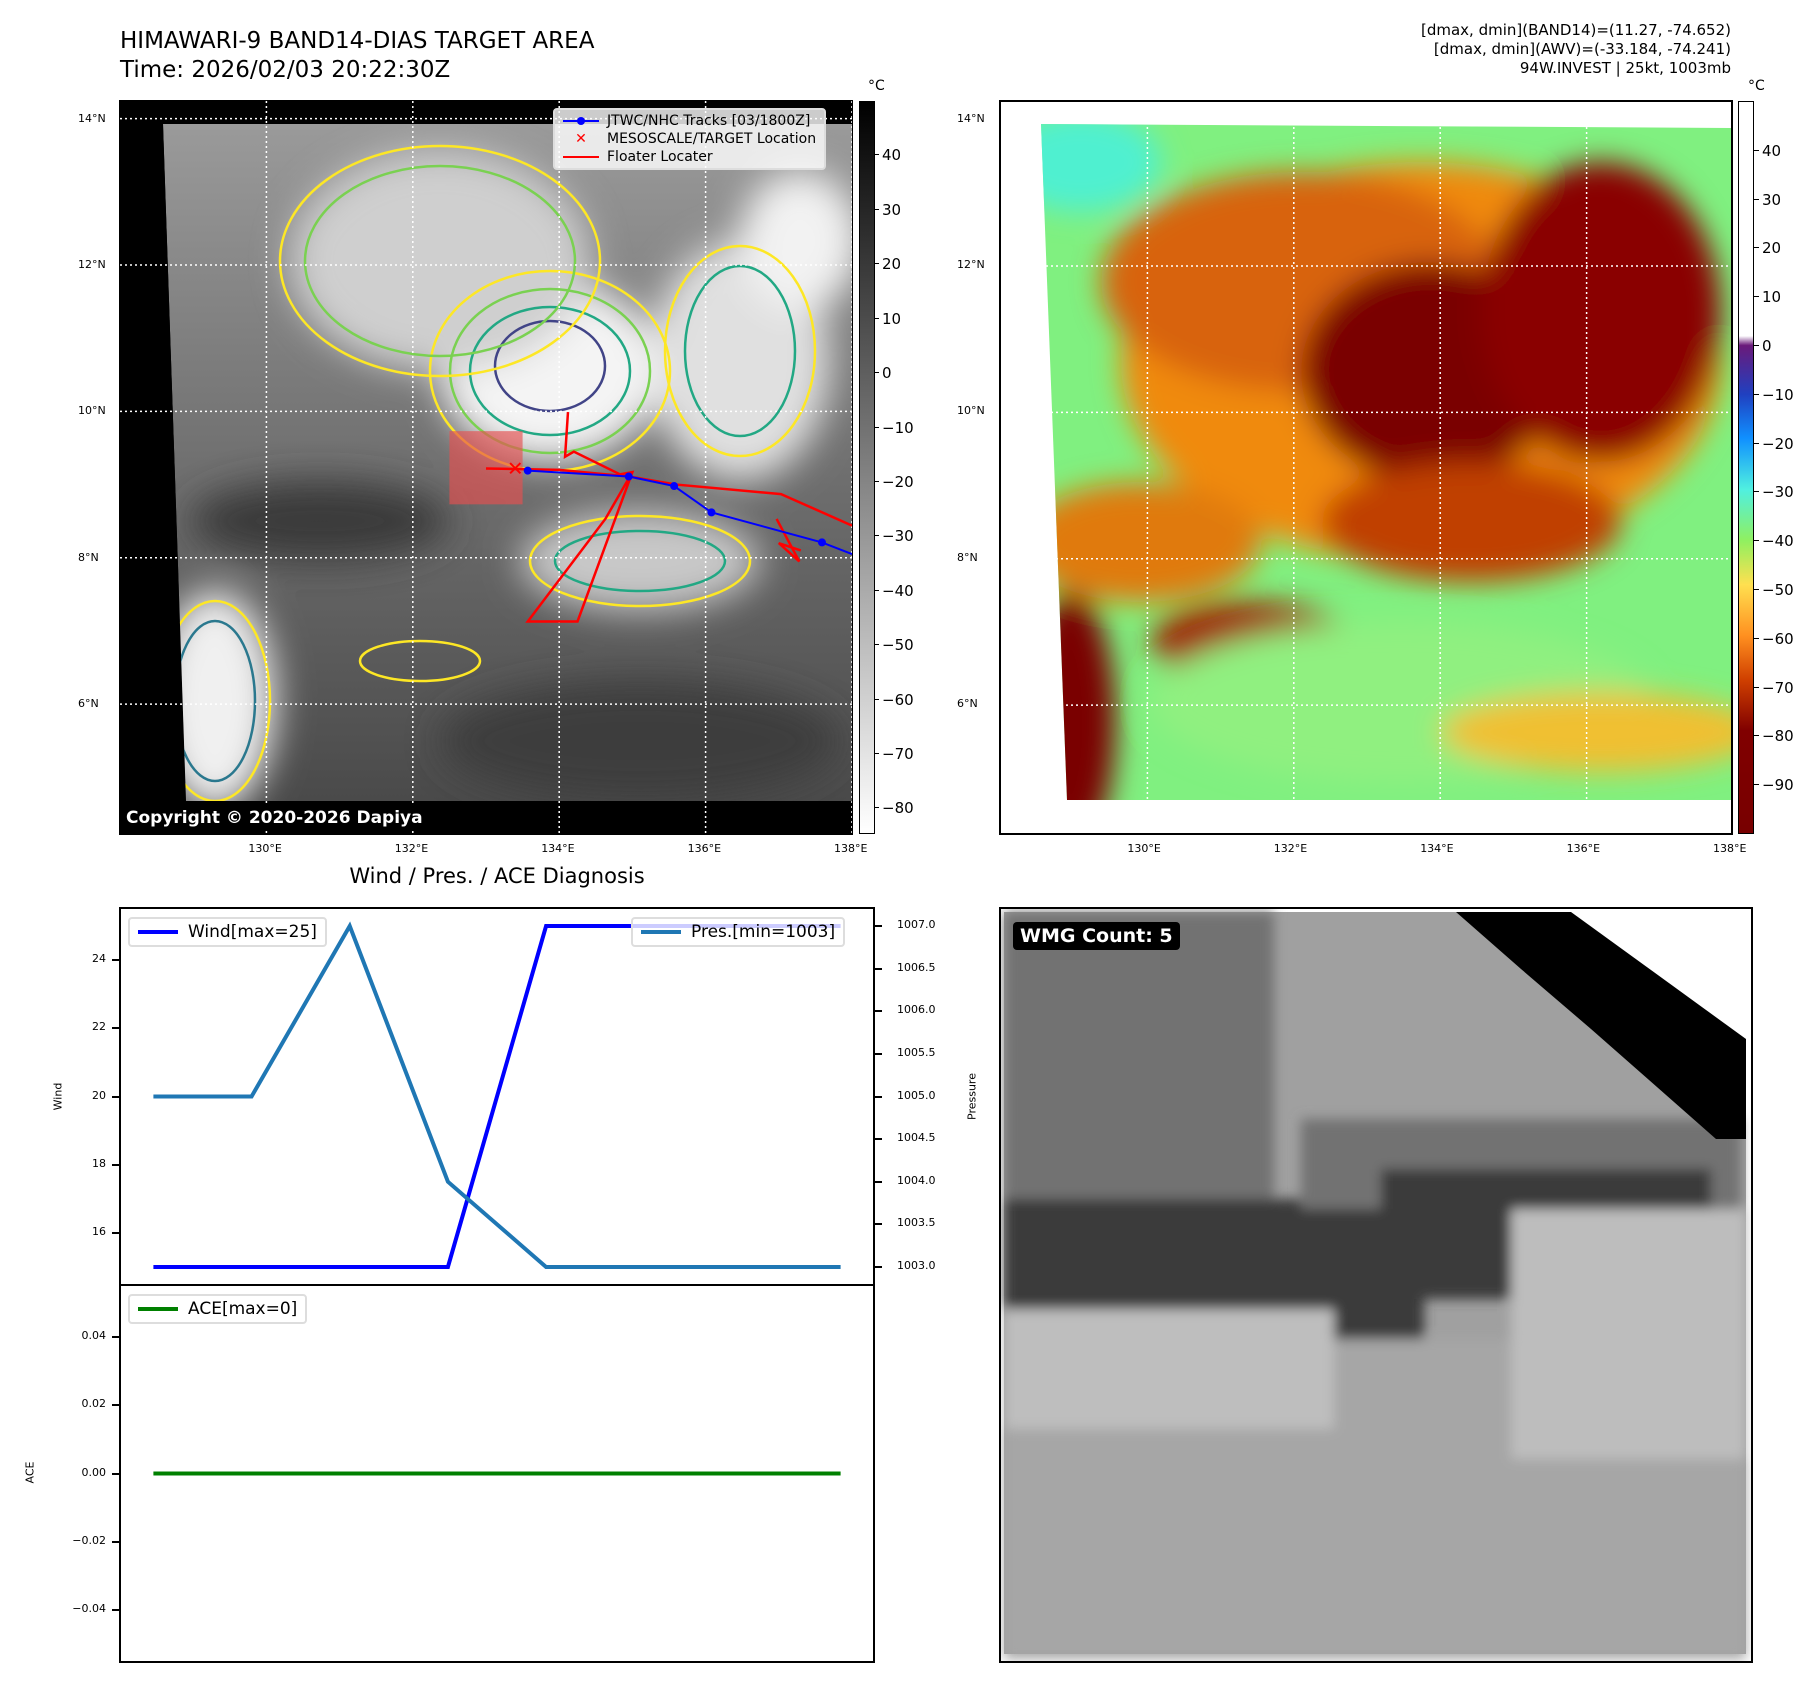 The width and height of the screenshot is (1813, 1690). I want to click on y2-tick-label: 1005.0, so click(916, 1095).